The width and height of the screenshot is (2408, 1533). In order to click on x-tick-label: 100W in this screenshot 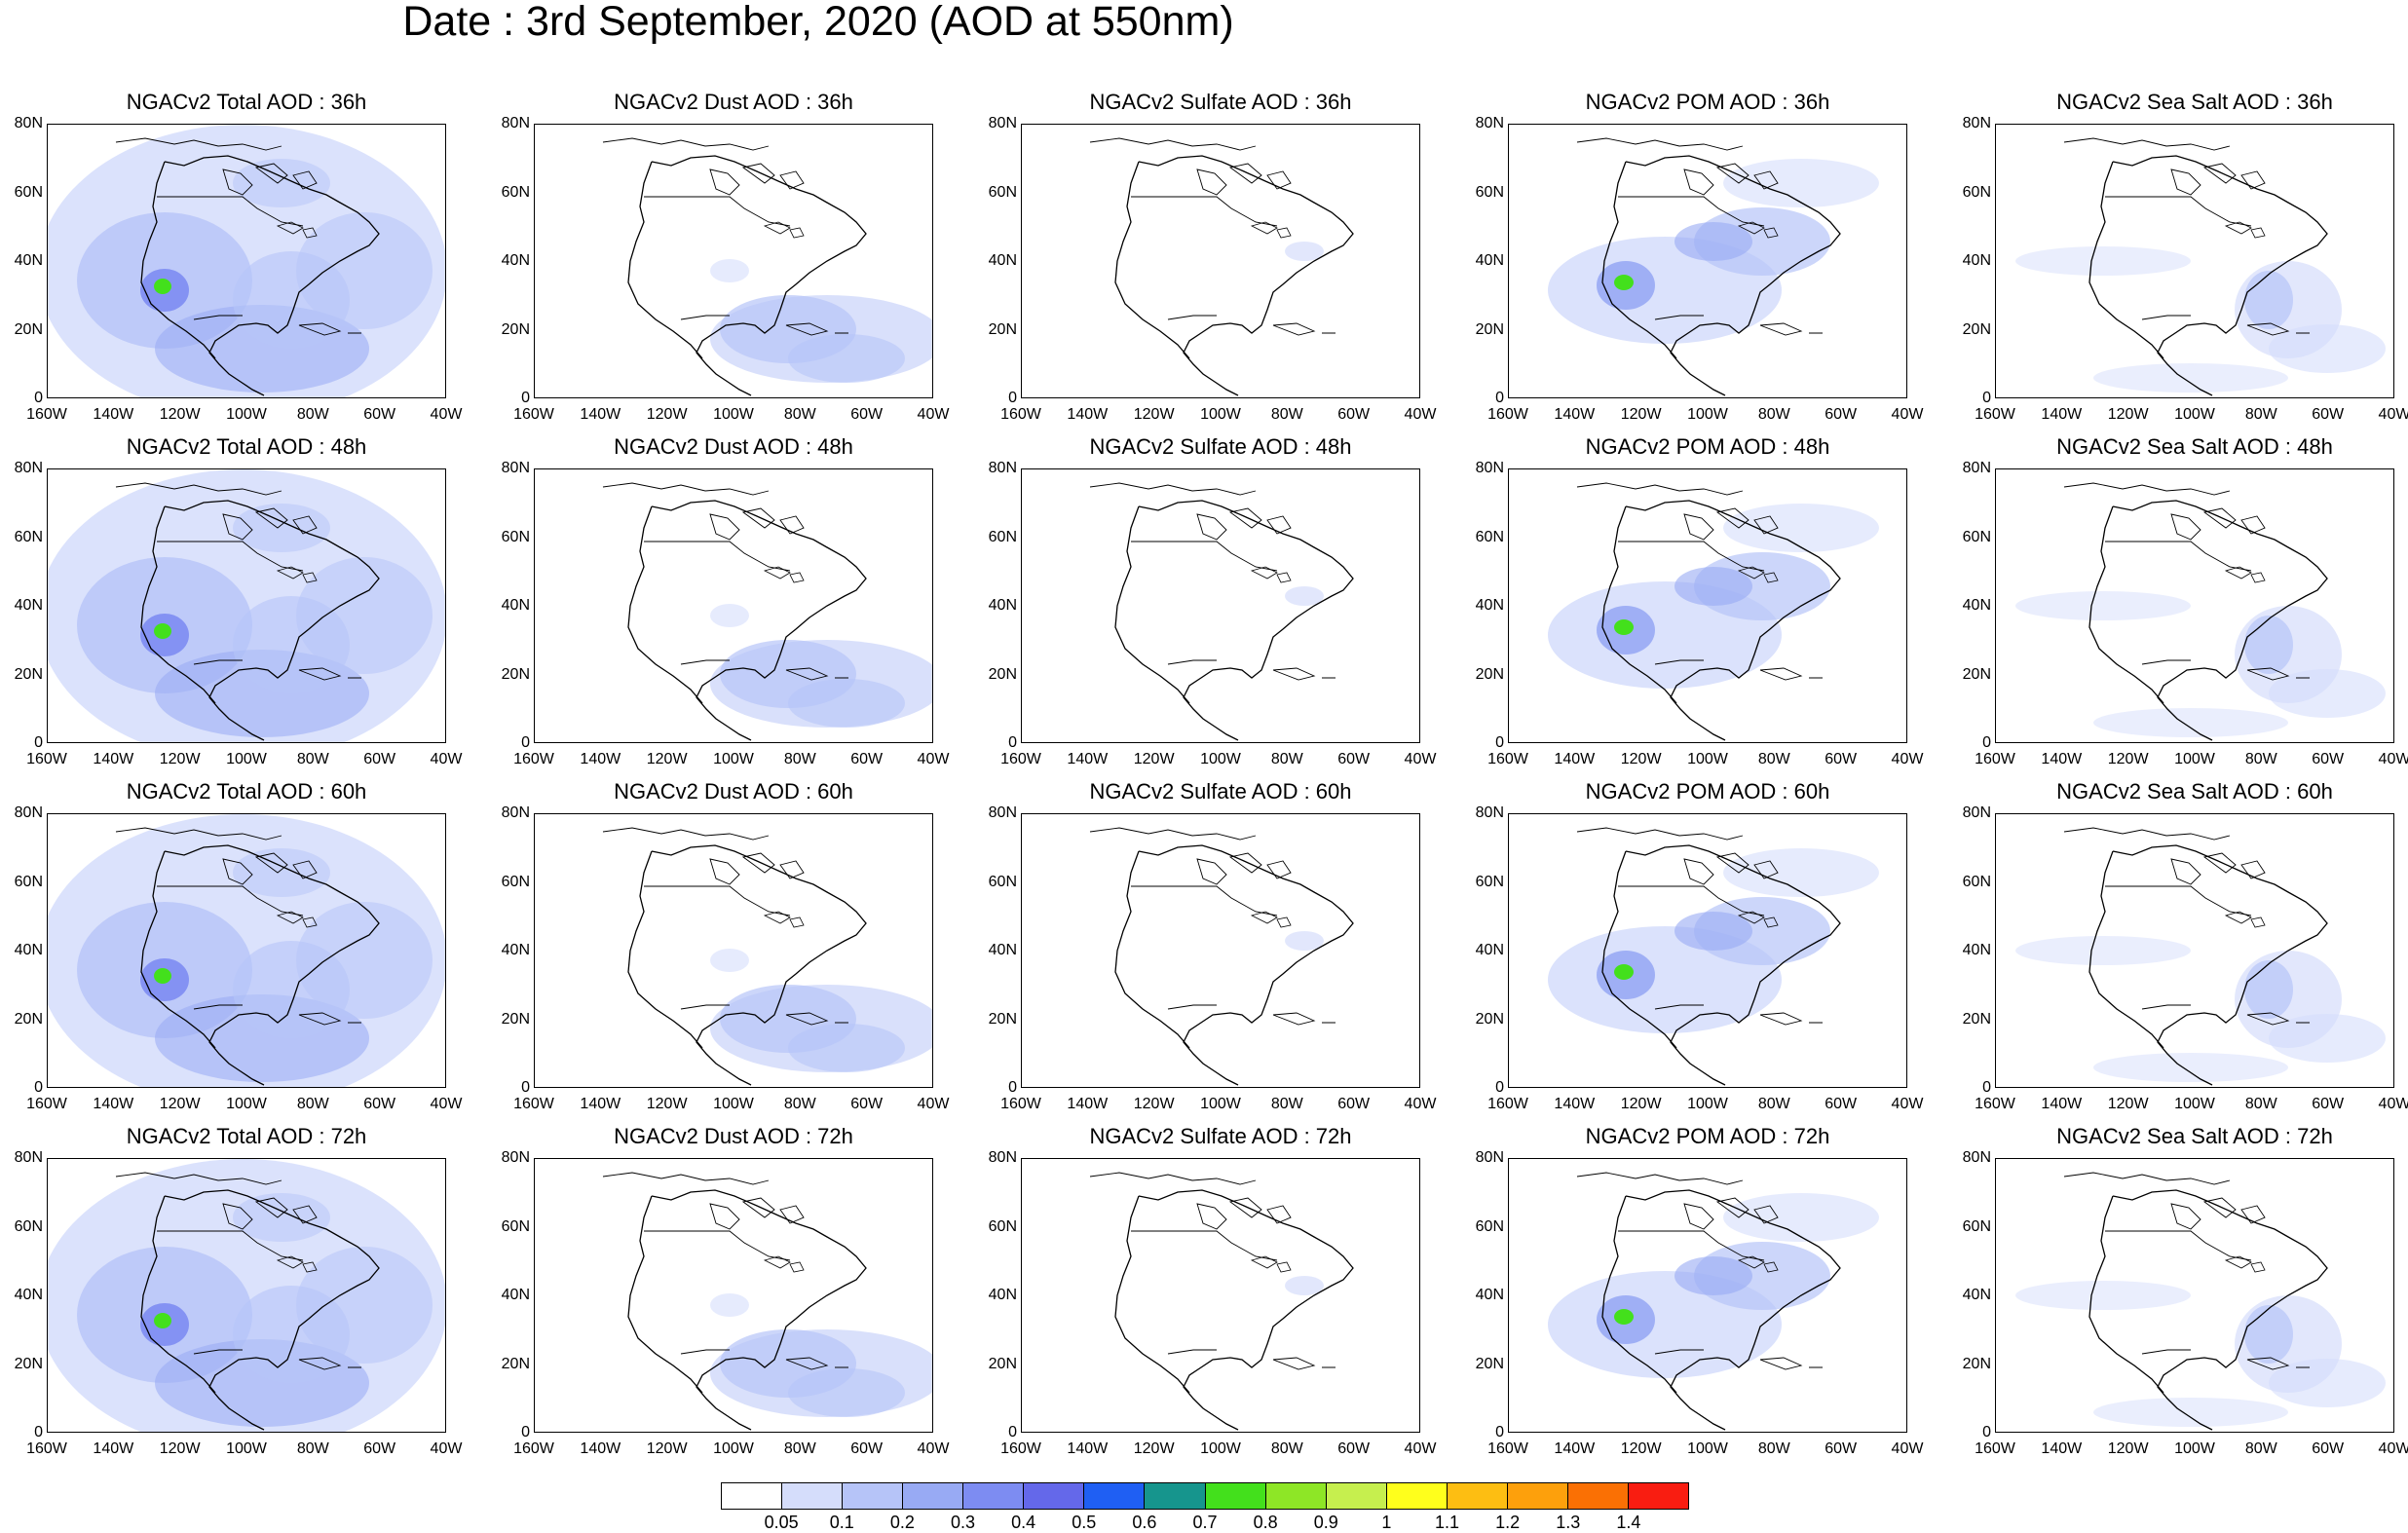, I will do `click(2194, 414)`.